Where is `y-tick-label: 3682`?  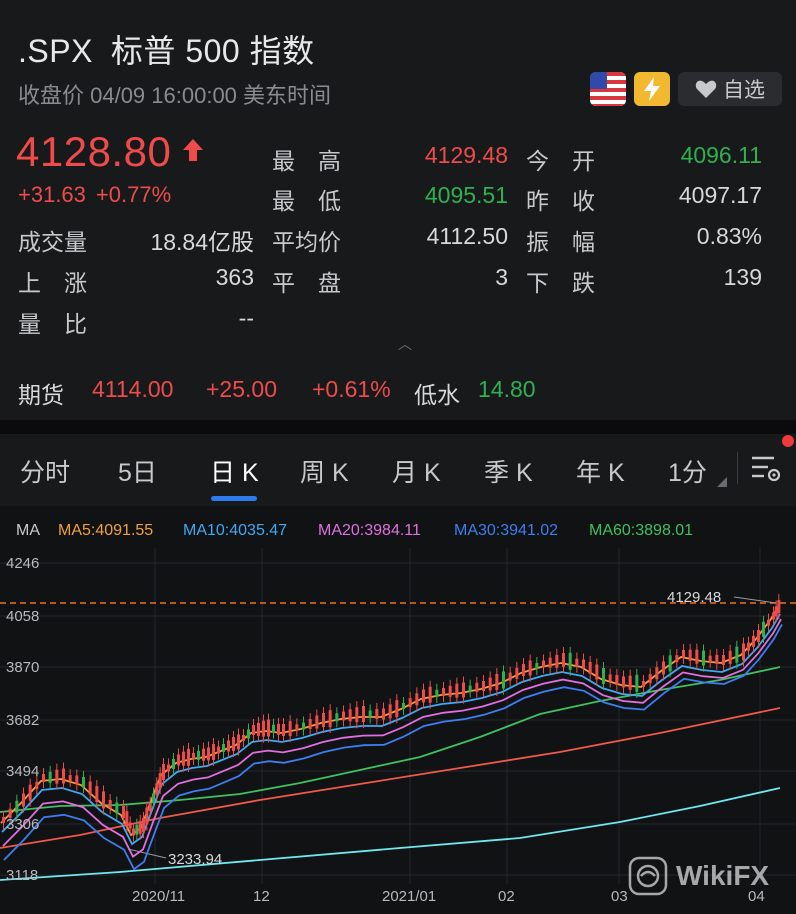 y-tick-label: 3682 is located at coordinates (23, 720).